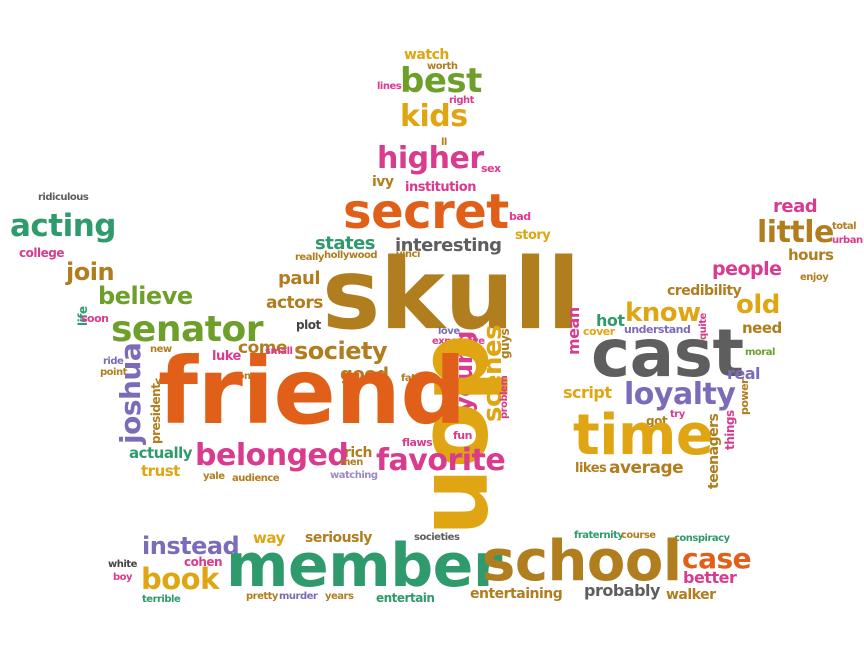 The height and width of the screenshot is (648, 864). Describe the element at coordinates (744, 397) in the screenshot. I see `word: power` at that location.